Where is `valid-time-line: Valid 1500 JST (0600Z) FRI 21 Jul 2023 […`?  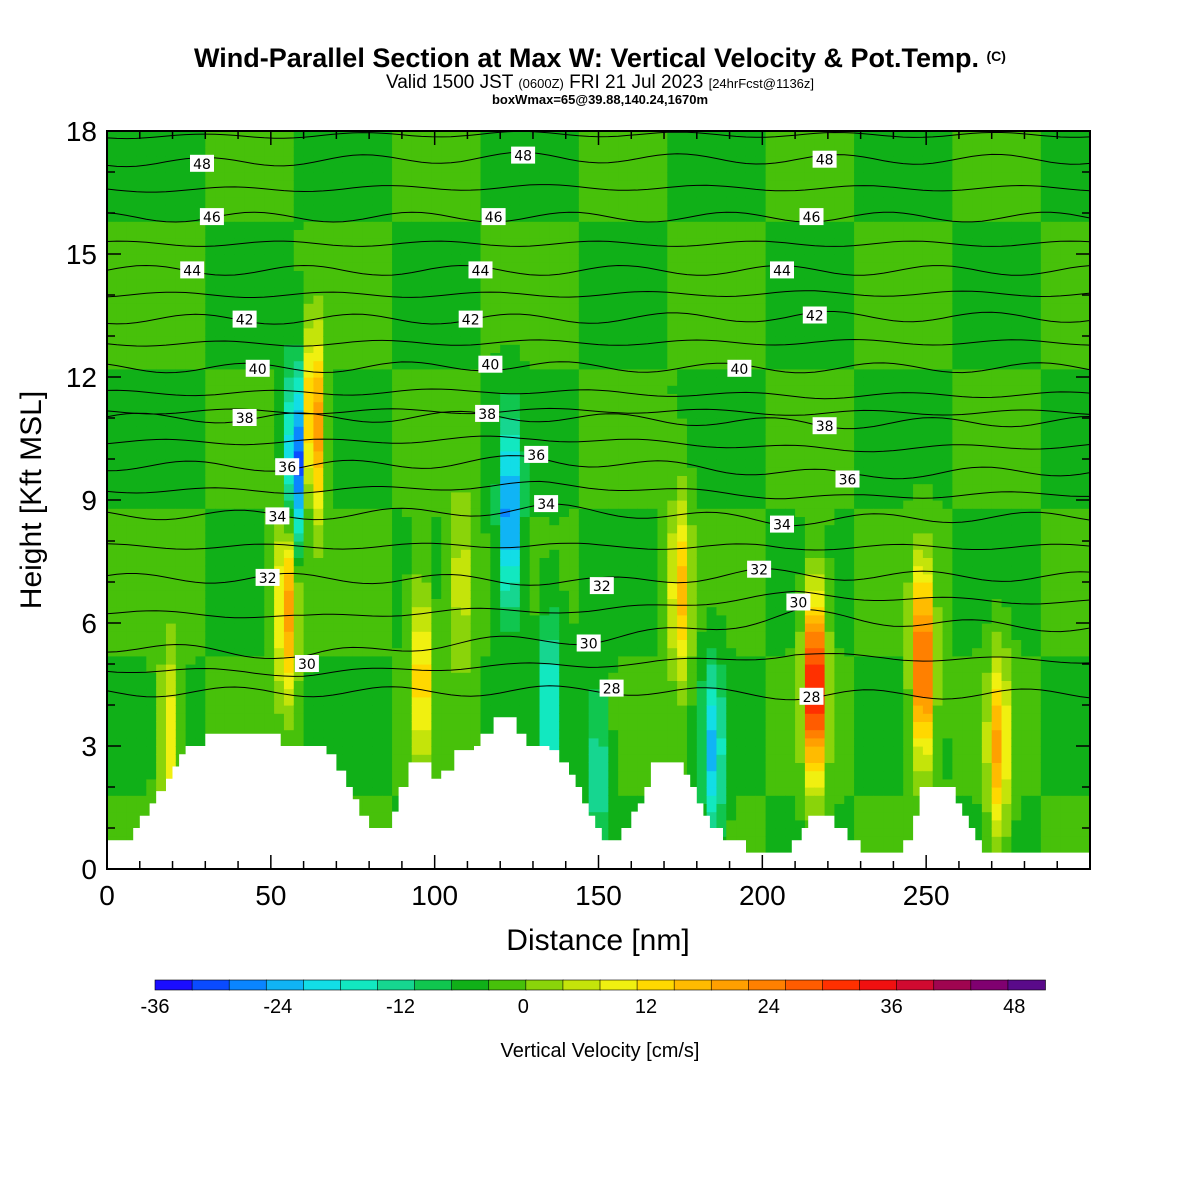
valid-time-line: Valid 1500 JST (0600Z) FRI 21 Jul 2023 [… is located at coordinates (600, 83).